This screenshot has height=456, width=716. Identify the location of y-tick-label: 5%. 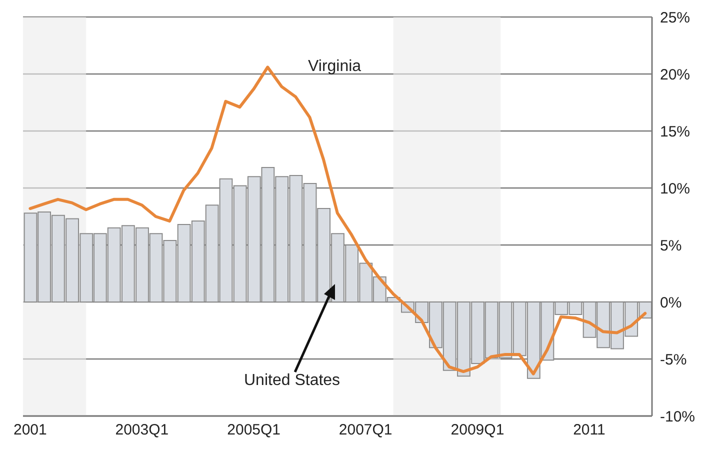
(671, 245).